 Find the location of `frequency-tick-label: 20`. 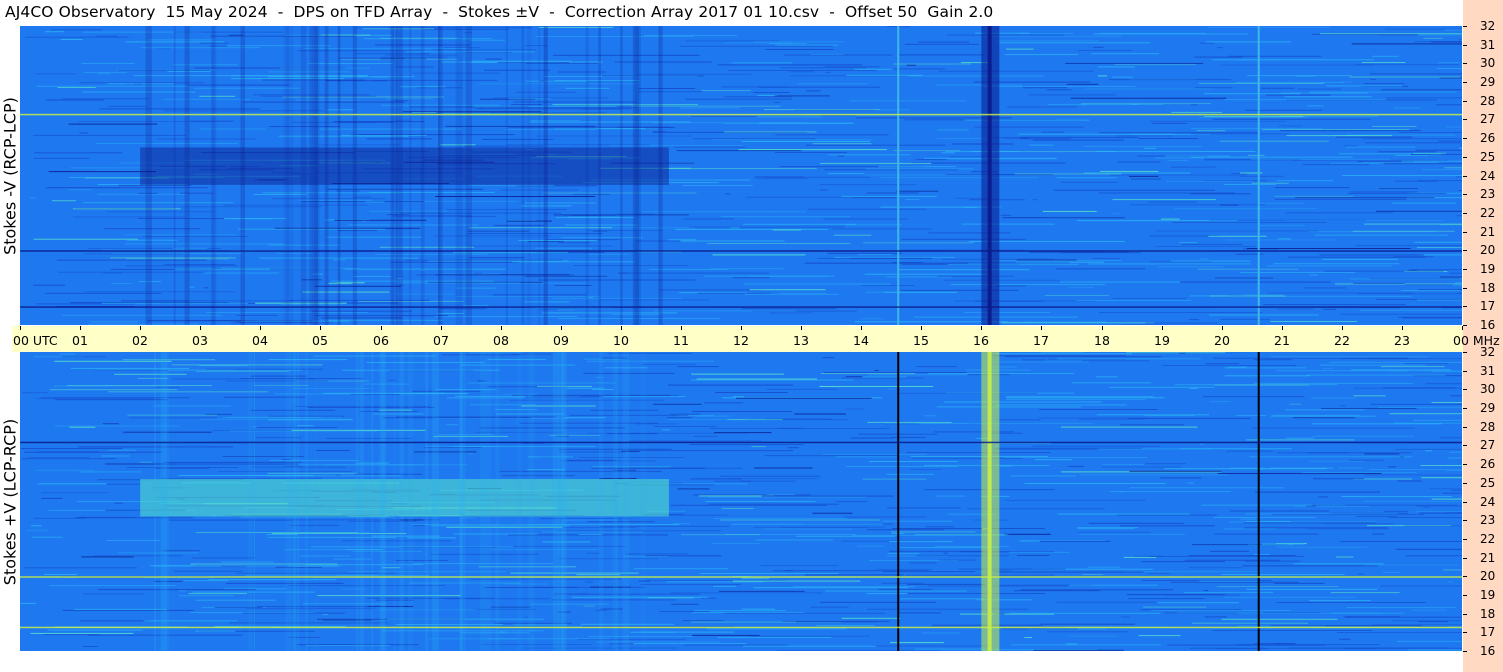

frequency-tick-label: 20 is located at coordinates (1488, 576).